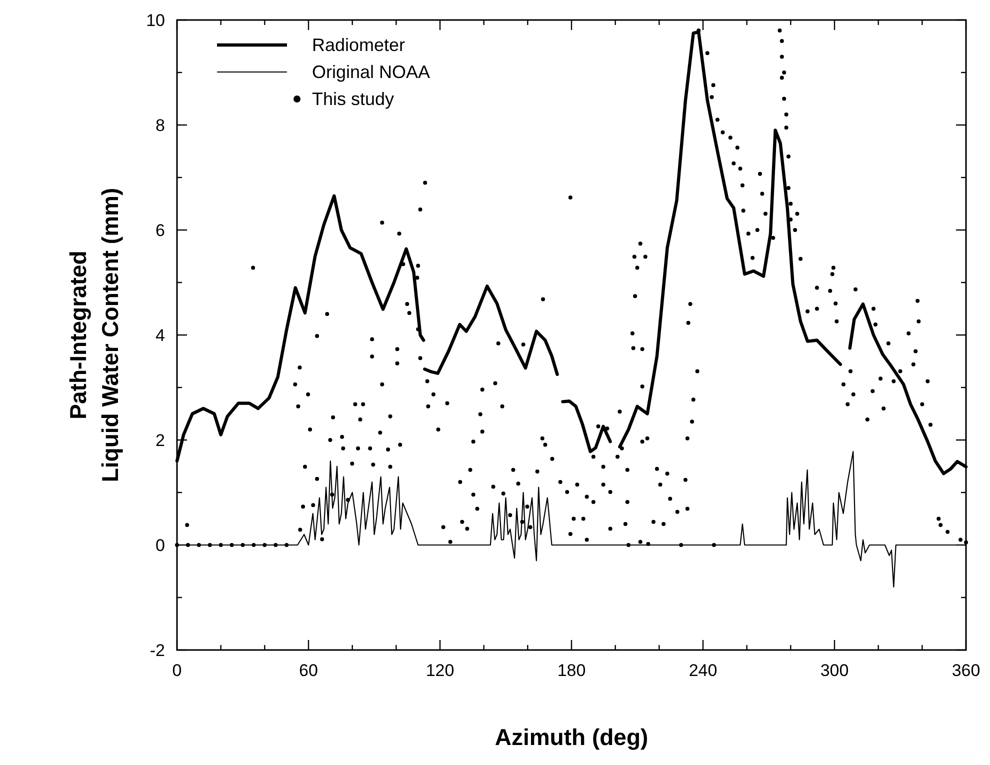  I want to click on x-axis-title: Azimuth (deg), so click(571, 737).